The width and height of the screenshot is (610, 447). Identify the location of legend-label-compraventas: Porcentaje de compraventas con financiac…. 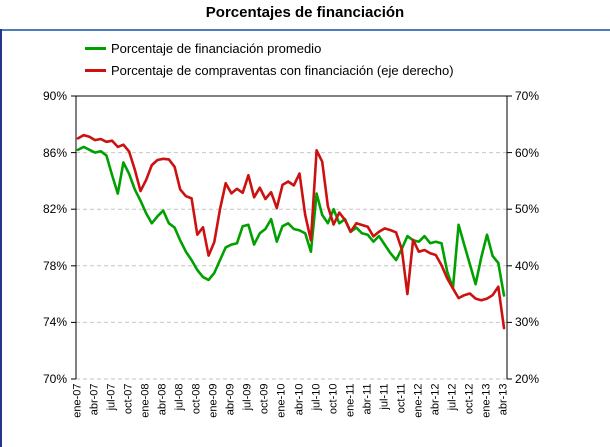
(282, 70).